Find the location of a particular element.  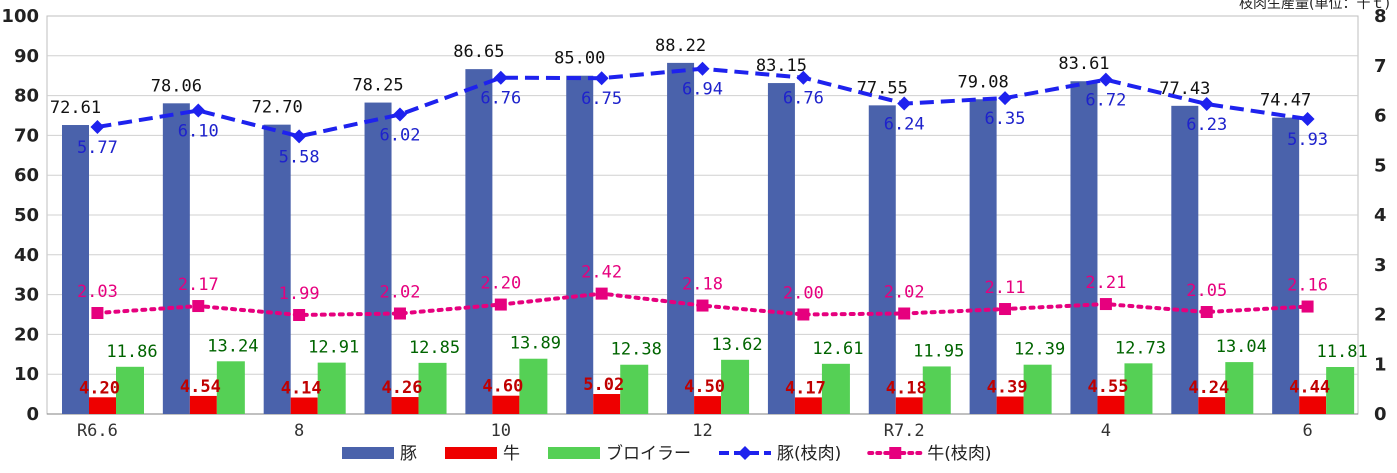

data-label-cow-carcass: 2.02 is located at coordinates (904, 293).